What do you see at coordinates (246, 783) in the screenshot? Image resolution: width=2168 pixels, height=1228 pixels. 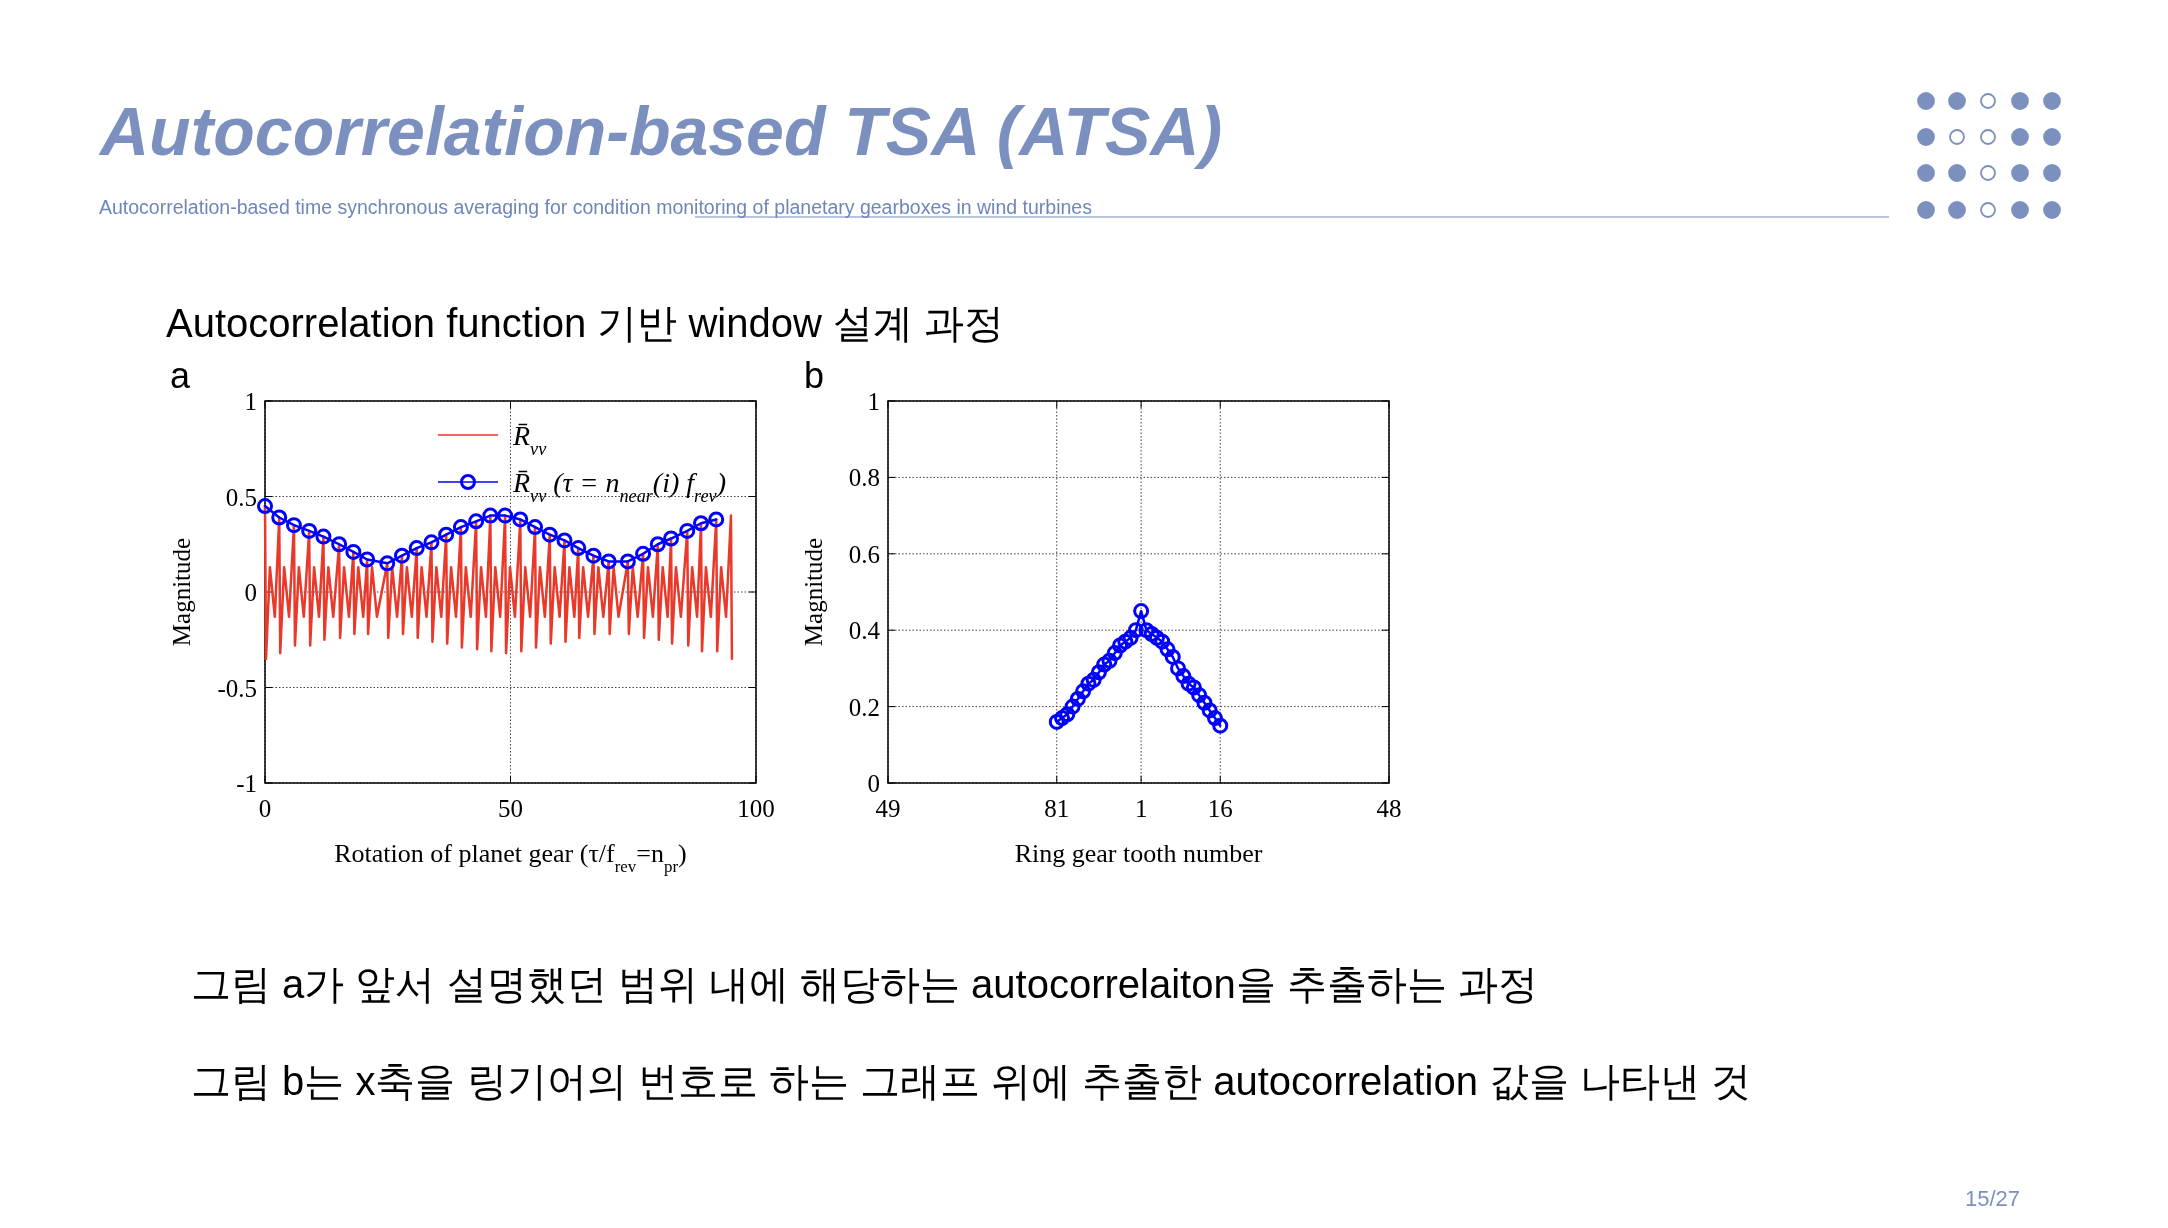 I see `y-tick: -1` at bounding box center [246, 783].